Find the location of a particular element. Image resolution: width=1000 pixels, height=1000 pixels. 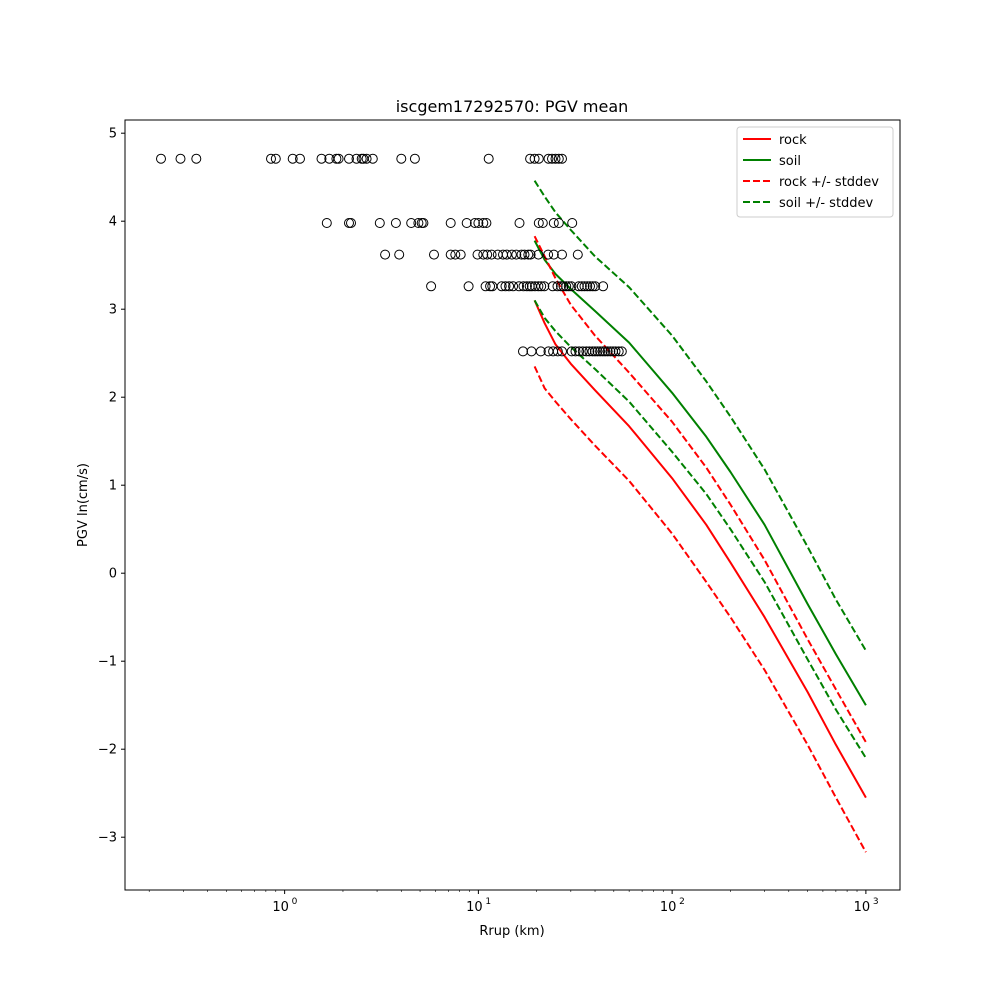

legend-label: soil +/- stddev is located at coordinates (826, 203).